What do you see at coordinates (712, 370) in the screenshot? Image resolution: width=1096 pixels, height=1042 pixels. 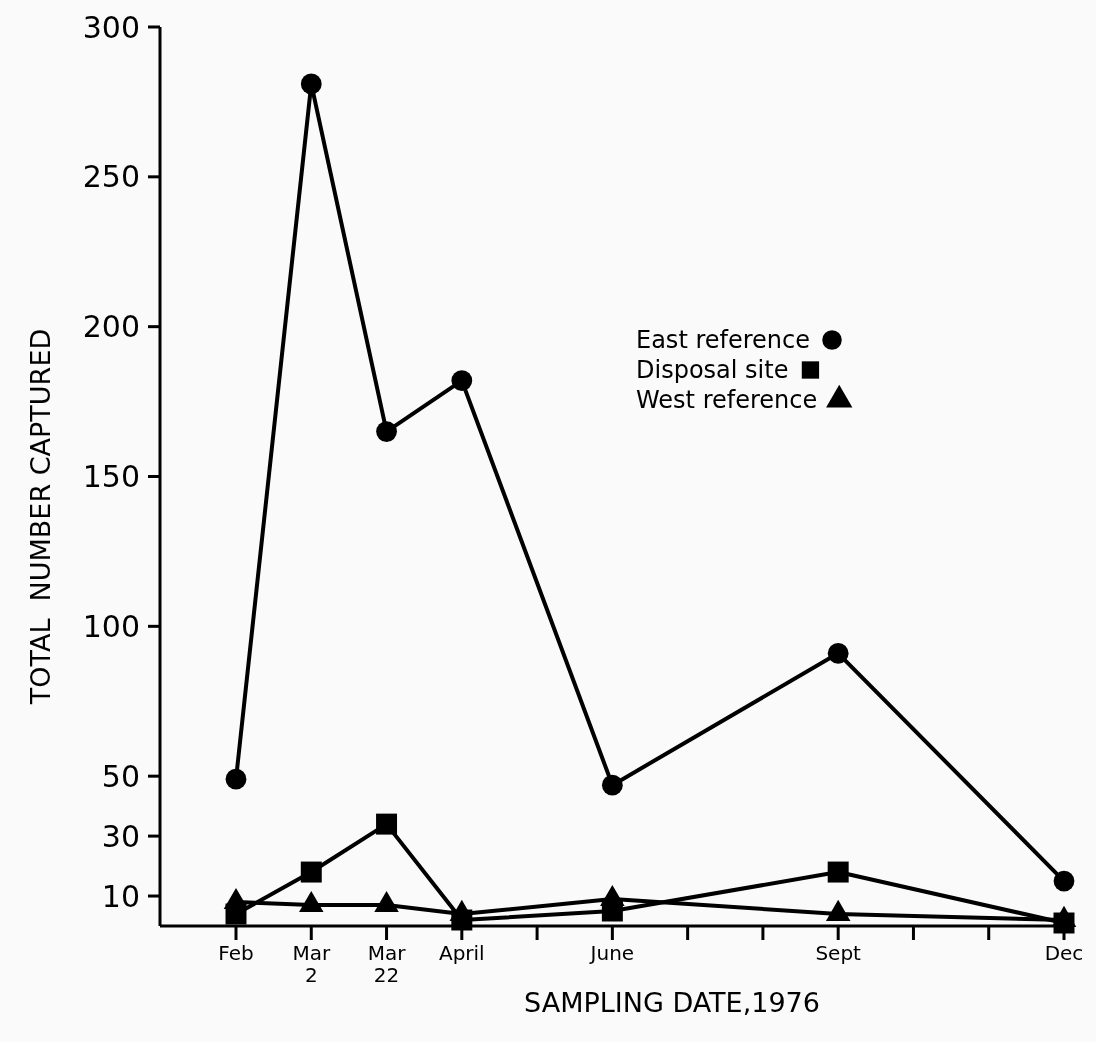 I see `legend-label: Disposal site` at bounding box center [712, 370].